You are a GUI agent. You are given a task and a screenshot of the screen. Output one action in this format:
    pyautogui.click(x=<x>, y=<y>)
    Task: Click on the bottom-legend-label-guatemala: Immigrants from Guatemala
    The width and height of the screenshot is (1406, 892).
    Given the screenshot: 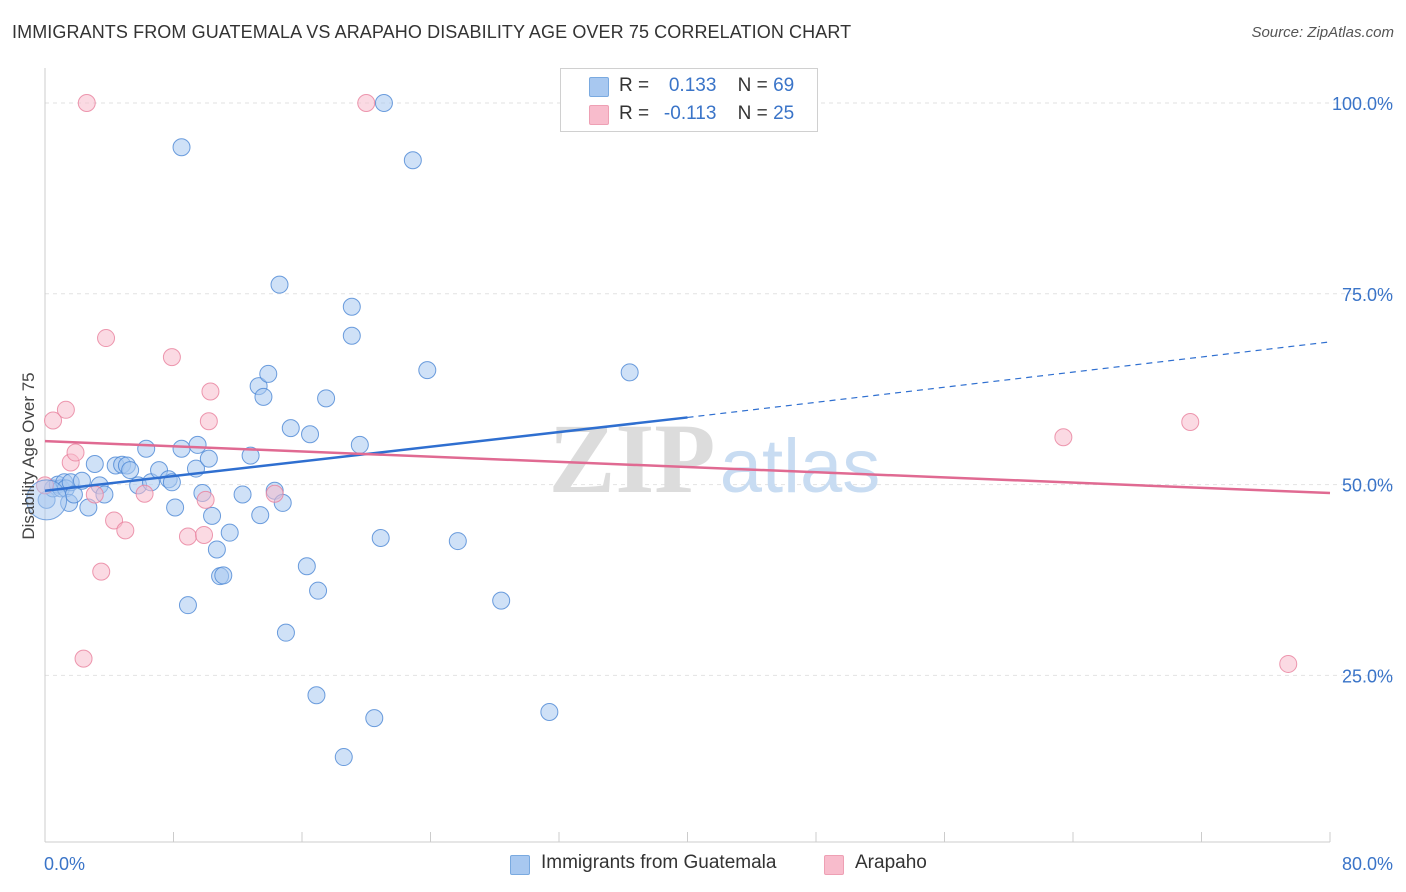 What is the action you would take?
    pyautogui.click(x=659, y=862)
    